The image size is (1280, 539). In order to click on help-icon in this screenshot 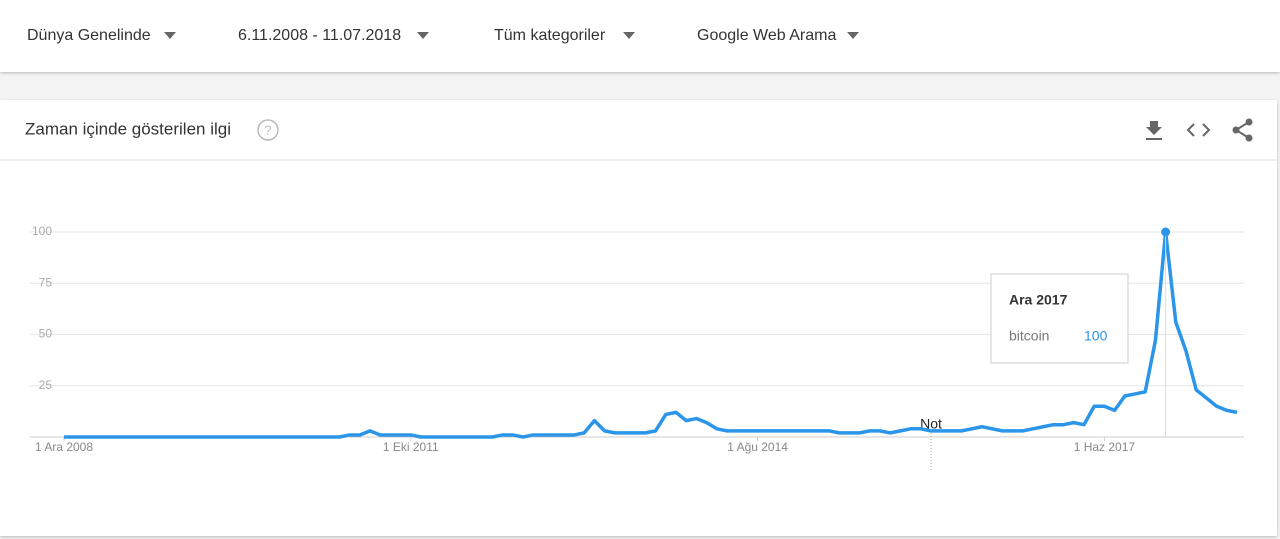, I will do `click(268, 130)`.